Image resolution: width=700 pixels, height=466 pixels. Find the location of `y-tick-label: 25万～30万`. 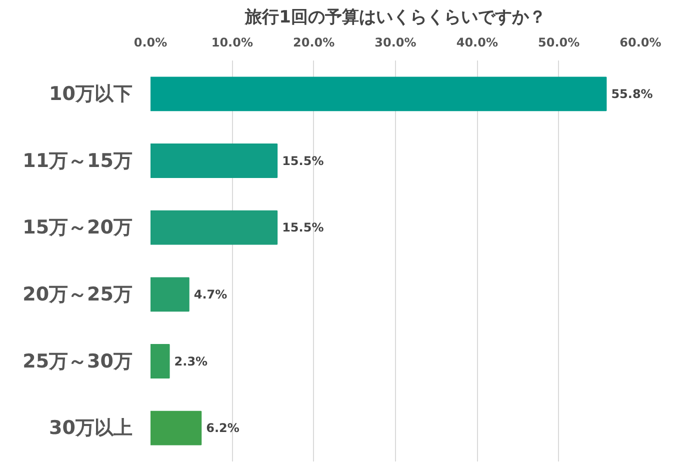

y-tick-label: 25万～30万 is located at coordinates (77, 361).